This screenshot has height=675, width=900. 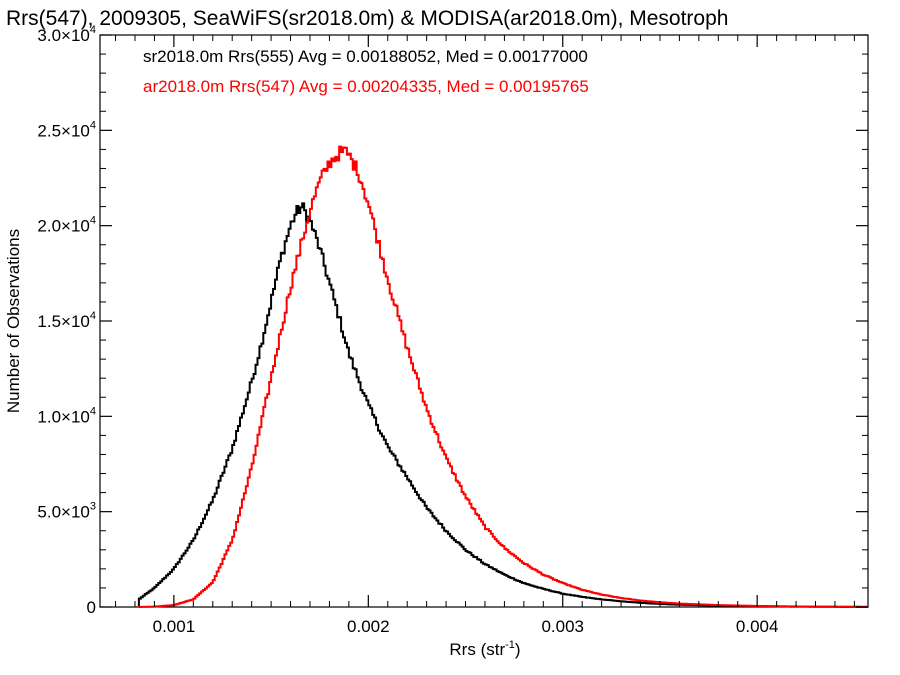 What do you see at coordinates (174, 626) in the screenshot?
I see `x-tick-label-0: 0.001` at bounding box center [174, 626].